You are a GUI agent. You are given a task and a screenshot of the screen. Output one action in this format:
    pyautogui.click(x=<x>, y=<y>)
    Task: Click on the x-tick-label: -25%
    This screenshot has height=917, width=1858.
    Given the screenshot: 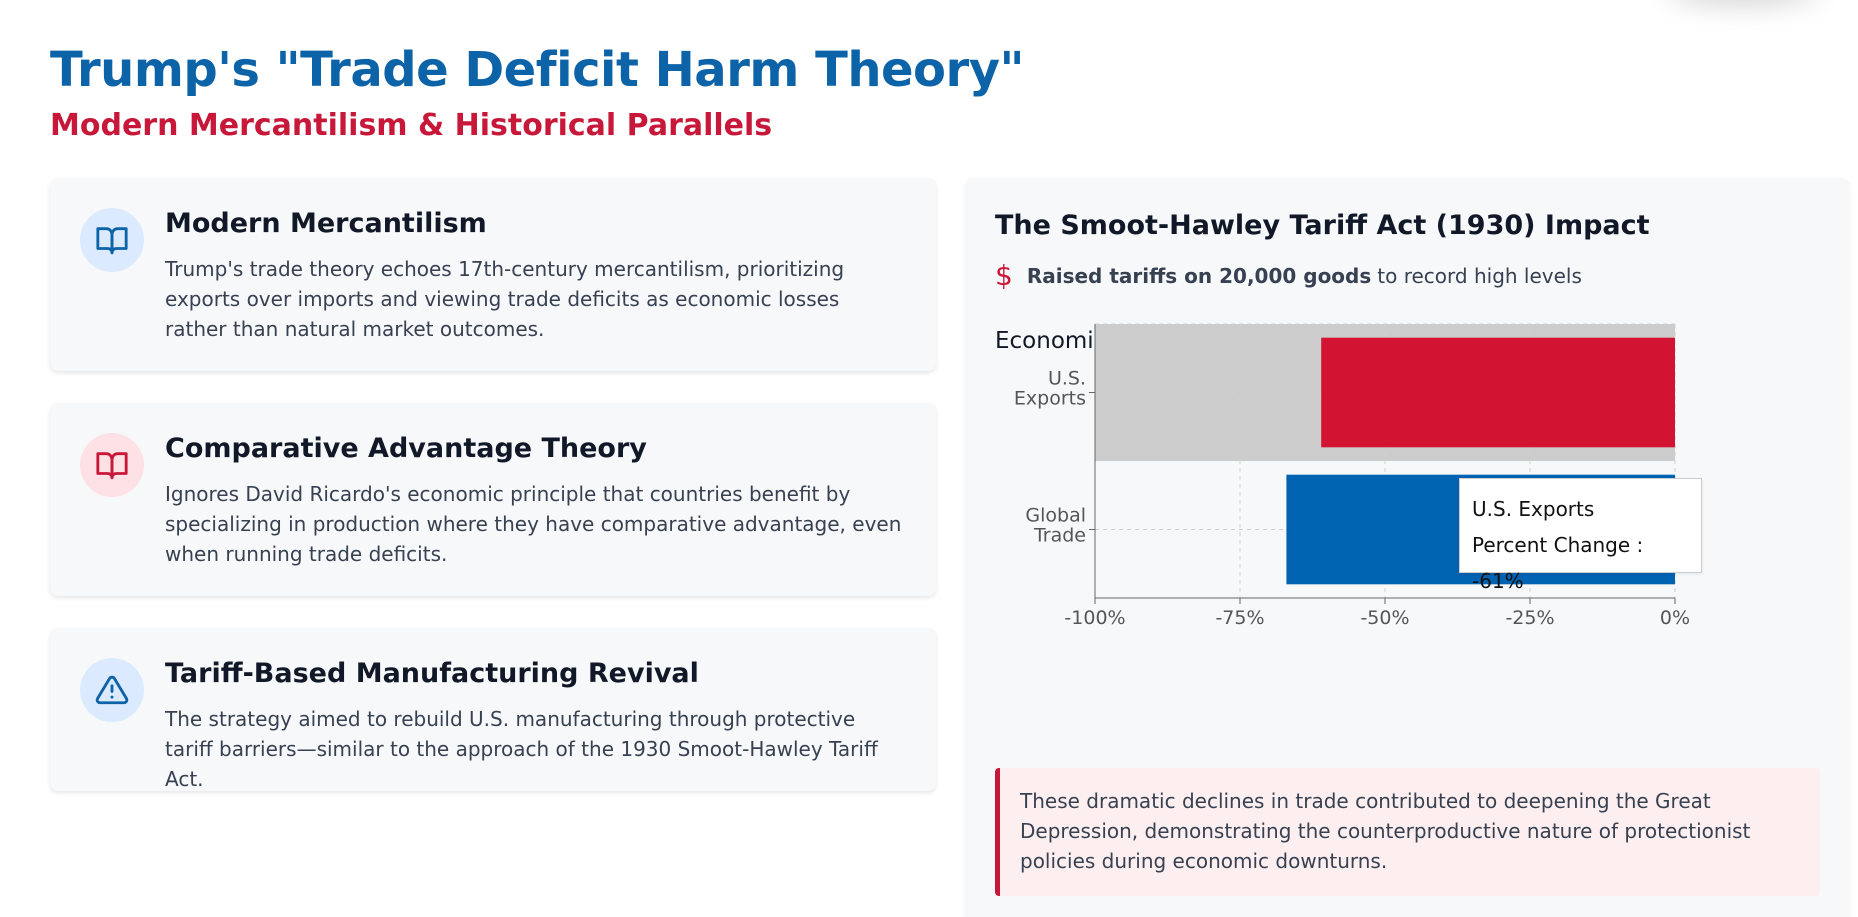 What is the action you would take?
    pyautogui.click(x=1529, y=618)
    